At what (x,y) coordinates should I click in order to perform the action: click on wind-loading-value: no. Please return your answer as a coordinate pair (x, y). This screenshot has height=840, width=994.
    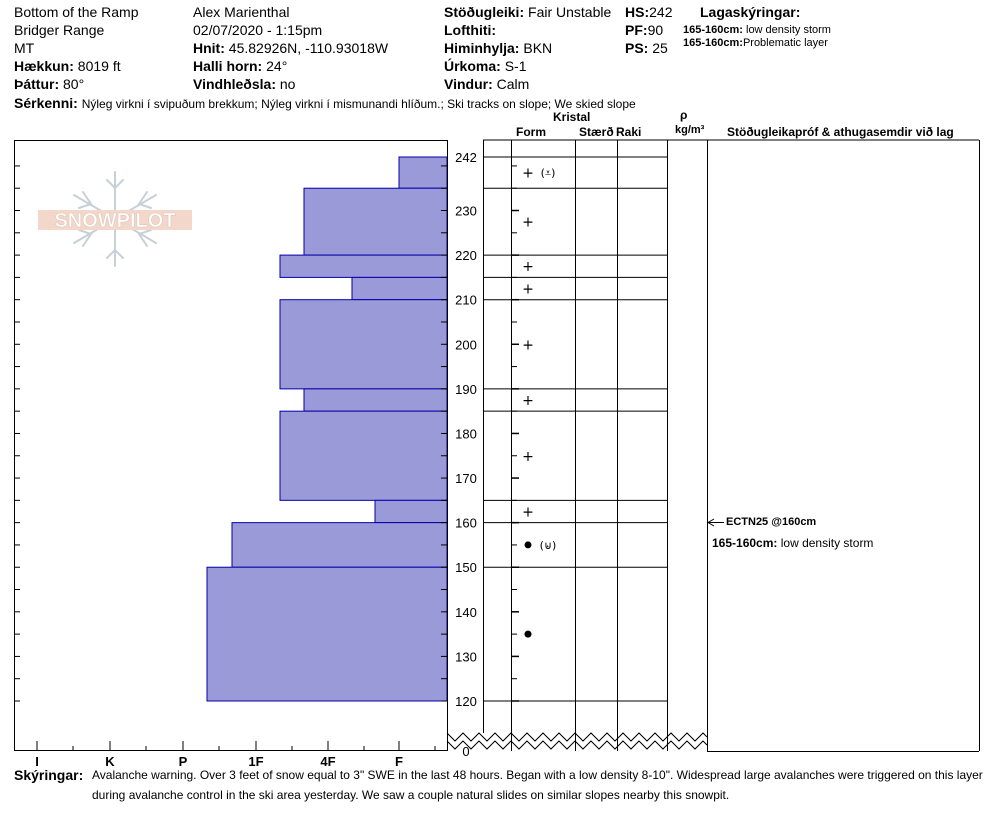
    Looking at the image, I should click on (287, 84).